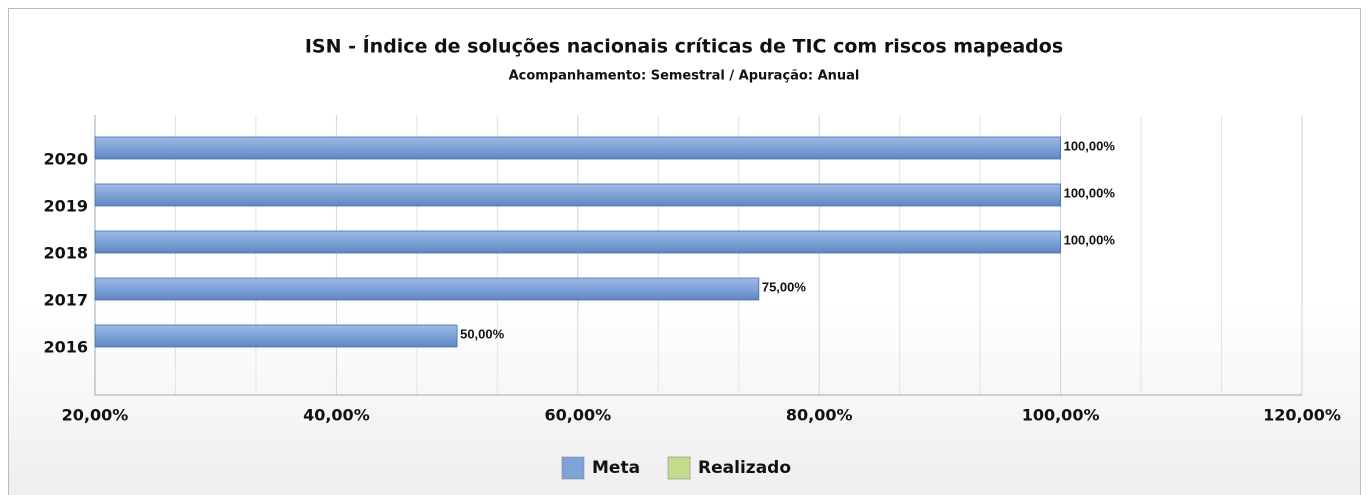 This screenshot has height=495, width=1369. What do you see at coordinates (65, 347) in the screenshot?
I see `y-tick-label: 2016` at bounding box center [65, 347].